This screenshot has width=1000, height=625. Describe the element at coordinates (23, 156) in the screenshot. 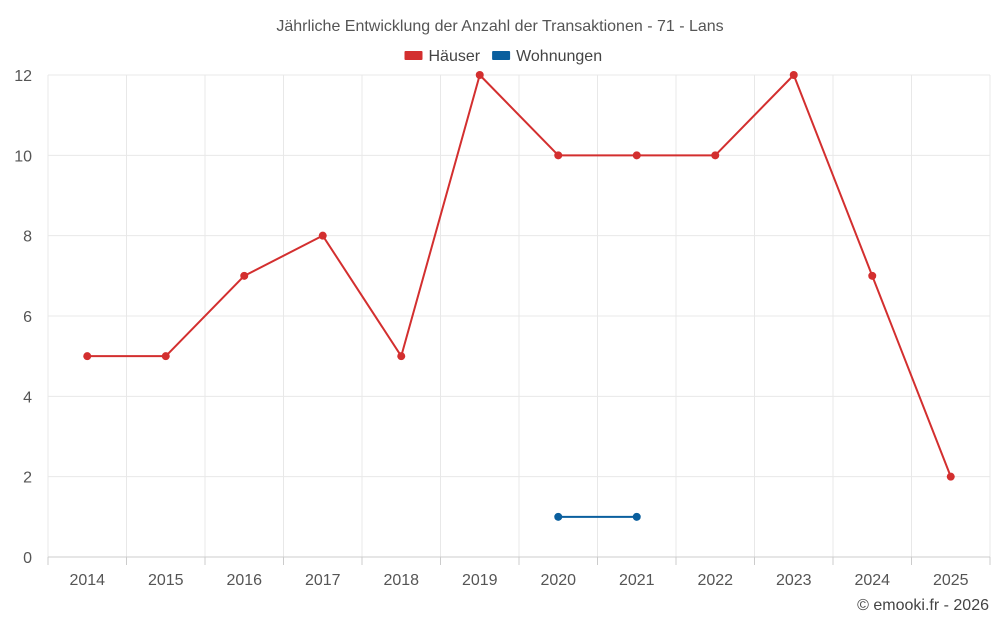

I see `y-tick-label: 10` at that location.